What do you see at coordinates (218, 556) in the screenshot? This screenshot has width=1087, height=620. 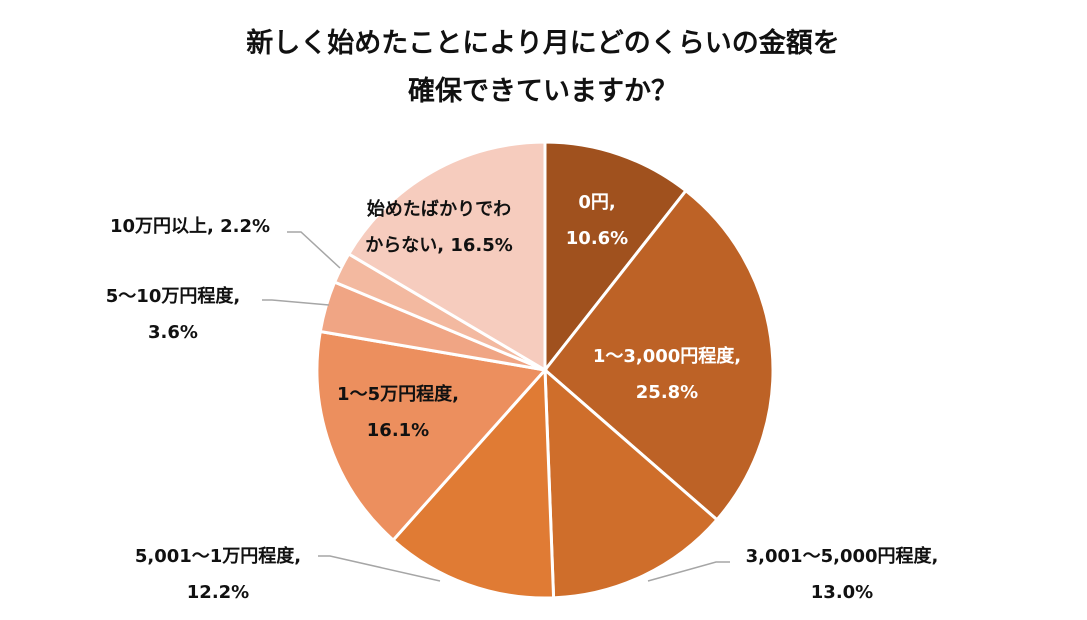 I see `slice-label-3-line-0: 5,001～1万円程度,` at bounding box center [218, 556].